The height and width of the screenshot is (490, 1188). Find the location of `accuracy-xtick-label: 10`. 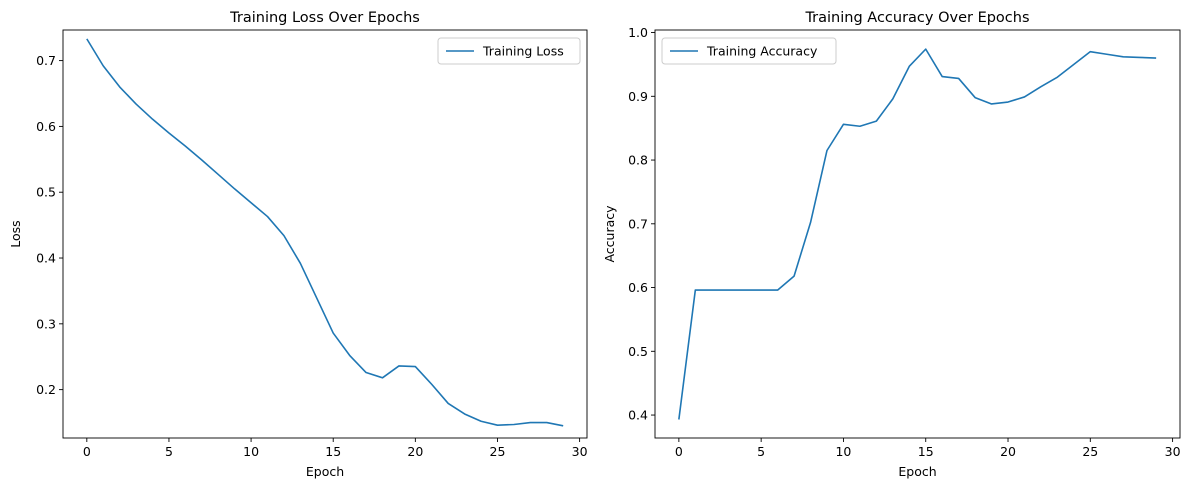

accuracy-xtick-label: 10 is located at coordinates (843, 451).